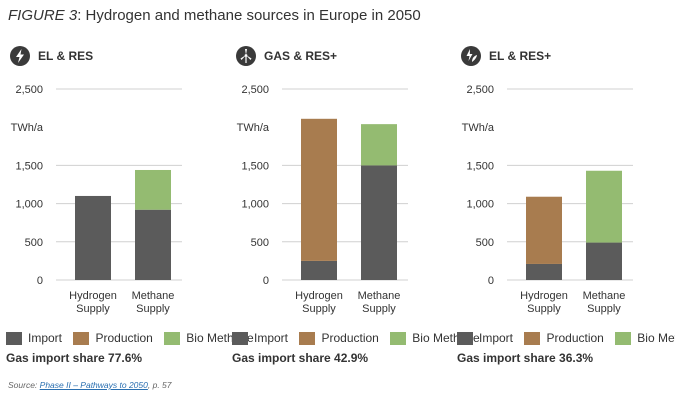  Describe the element at coordinates (24, 385) in the screenshot. I see `source-prefix: Source:` at that location.